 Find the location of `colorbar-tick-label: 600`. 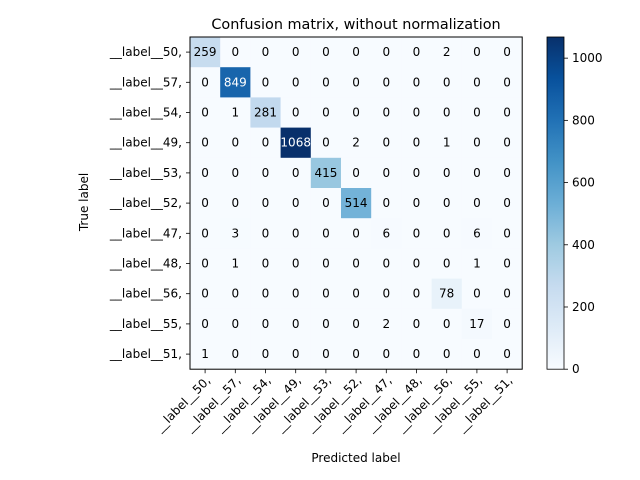

colorbar-tick-label: 600 is located at coordinates (583, 183).